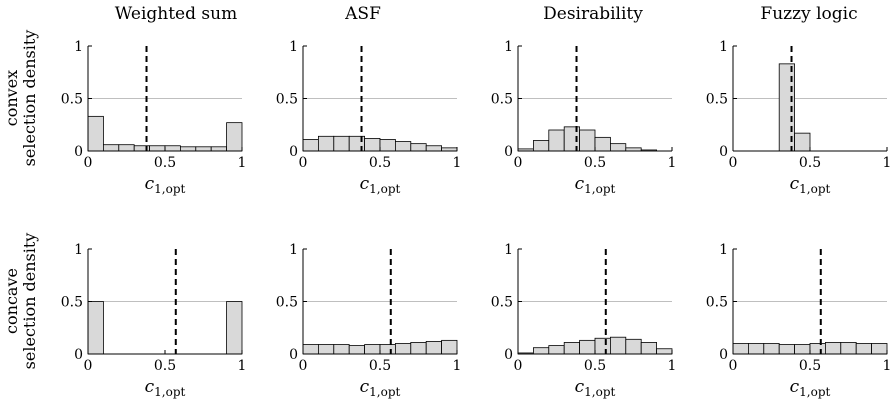 This screenshot has width=895, height=408. Describe the element at coordinates (380, 366) in the screenshot. I see `panel-5-xtick-label: 0.5` at that location.